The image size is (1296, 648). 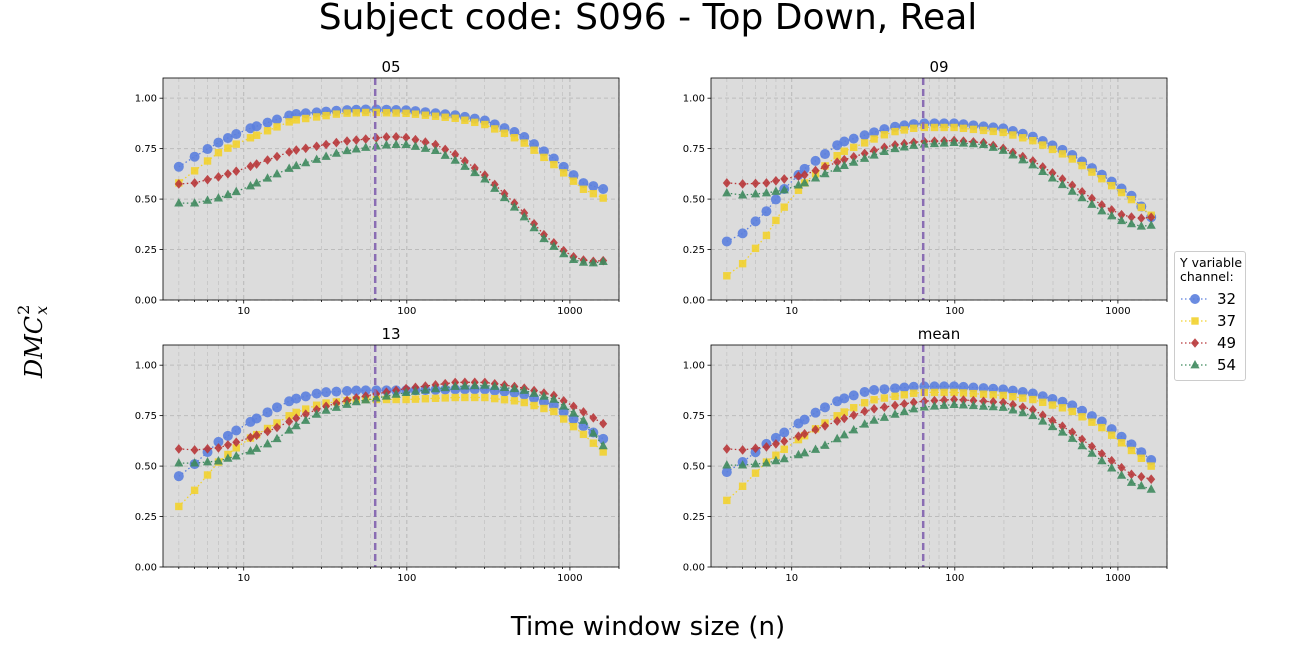 What do you see at coordinates (146, 517) in the screenshot?
I see `y-tick-label: 0.25` at bounding box center [146, 517].